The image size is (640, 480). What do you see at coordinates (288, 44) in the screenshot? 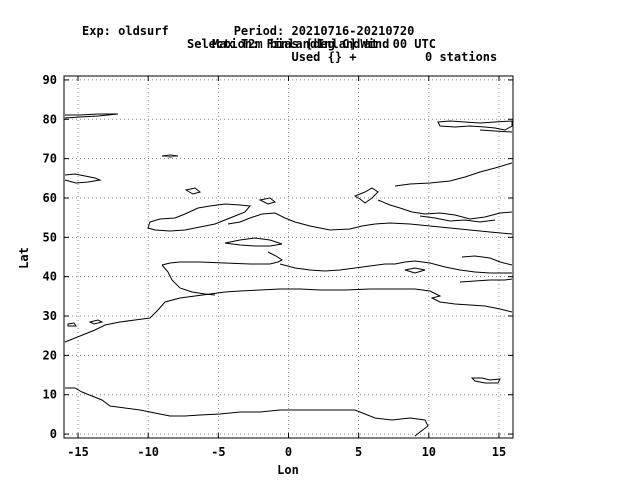
I see `selection-label: Selection: FinlandInlandWind` at bounding box center [288, 44].